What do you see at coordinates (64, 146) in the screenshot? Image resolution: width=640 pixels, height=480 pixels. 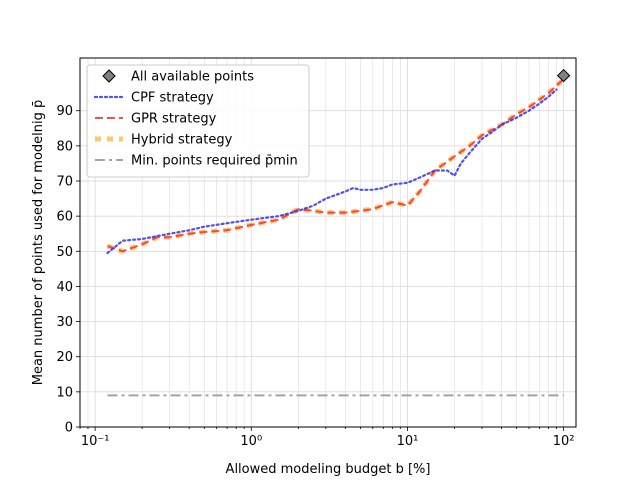 I see `y-tick-label: 80` at bounding box center [64, 146].